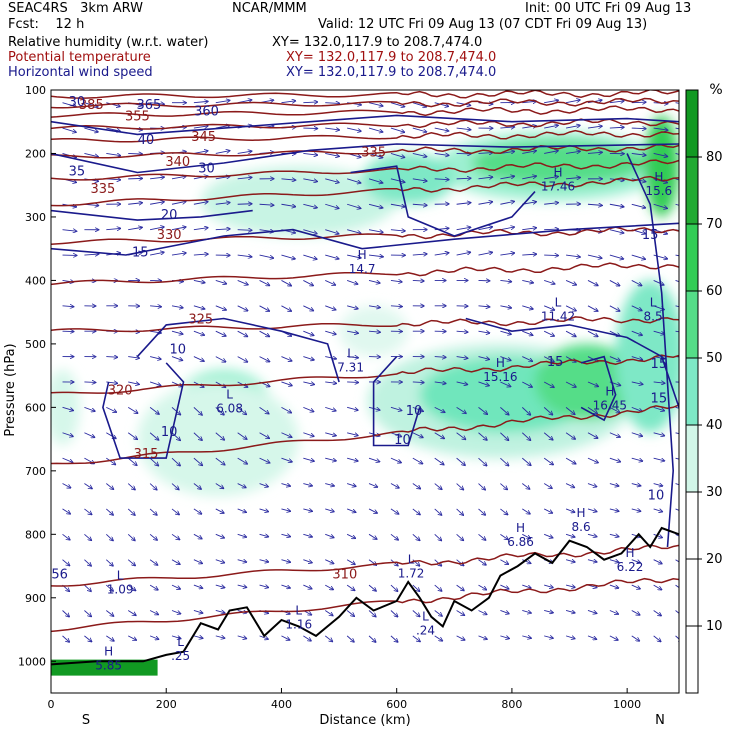 This screenshot has width=740, height=740. Describe the element at coordinates (120, 589) in the screenshot. I see `extremum-value: 1.09` at that location.